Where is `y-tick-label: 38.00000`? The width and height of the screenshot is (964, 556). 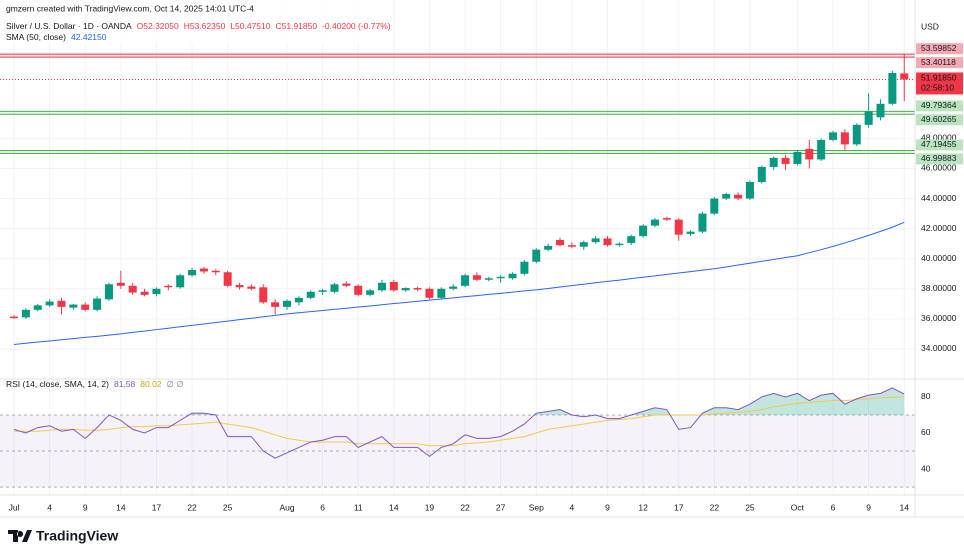
y-tick-label: 38.00000 is located at coordinates (939, 288).